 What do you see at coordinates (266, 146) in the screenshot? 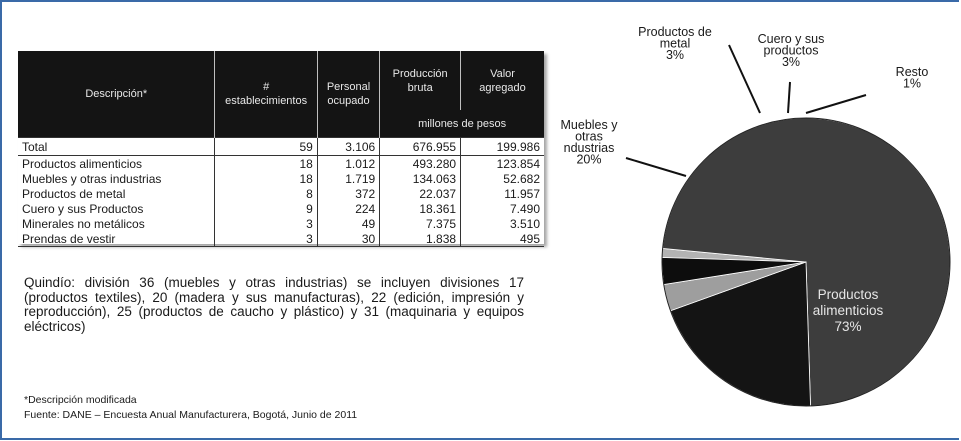
I see `cell-establecimientos: 59` at bounding box center [266, 146].